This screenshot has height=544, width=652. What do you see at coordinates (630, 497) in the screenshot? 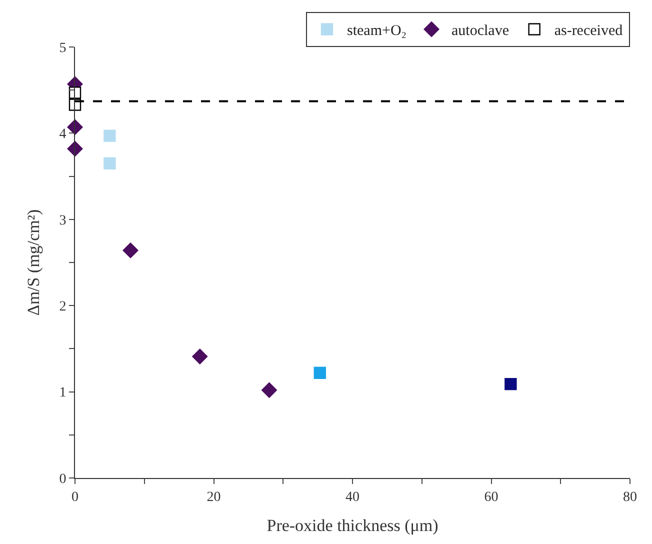
I see `x-tick-label: 80` at bounding box center [630, 497].